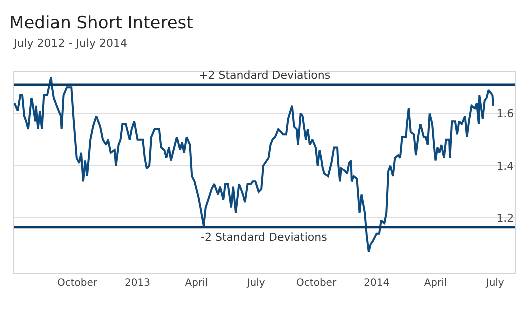 The image size is (530, 320). I want to click on ref-line-label: +2 Standard Deviations, so click(265, 75).